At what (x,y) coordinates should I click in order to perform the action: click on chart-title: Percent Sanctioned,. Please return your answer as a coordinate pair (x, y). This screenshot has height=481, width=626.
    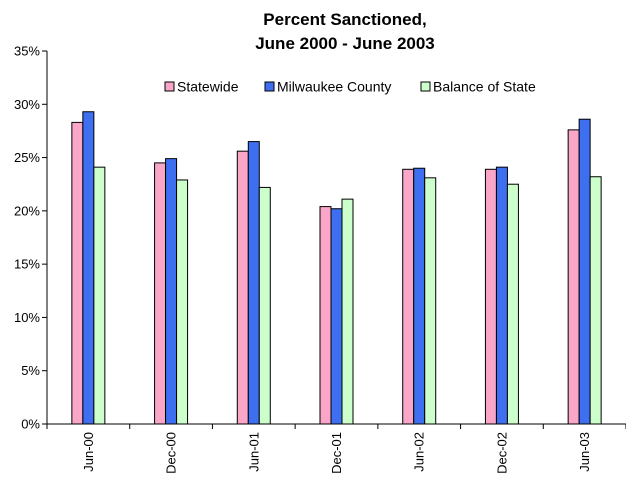
    Looking at the image, I should click on (344, 19).